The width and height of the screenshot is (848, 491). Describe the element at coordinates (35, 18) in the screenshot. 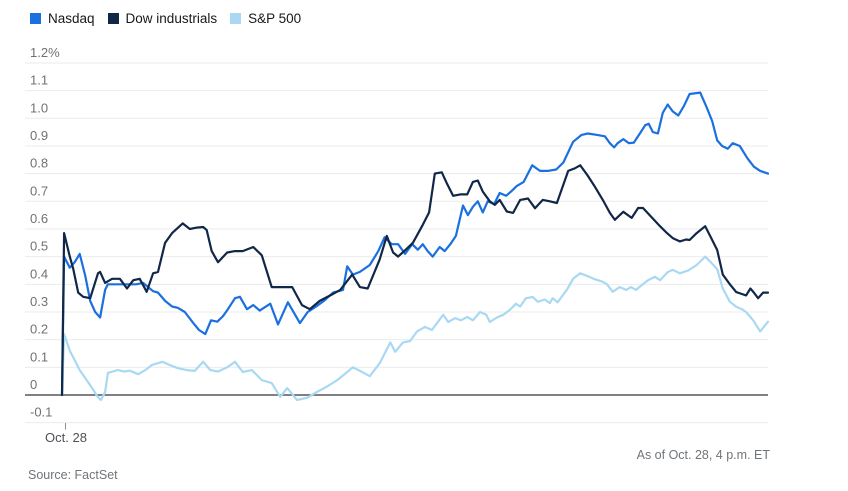

I see `nasdaq-swatch-icon` at that location.